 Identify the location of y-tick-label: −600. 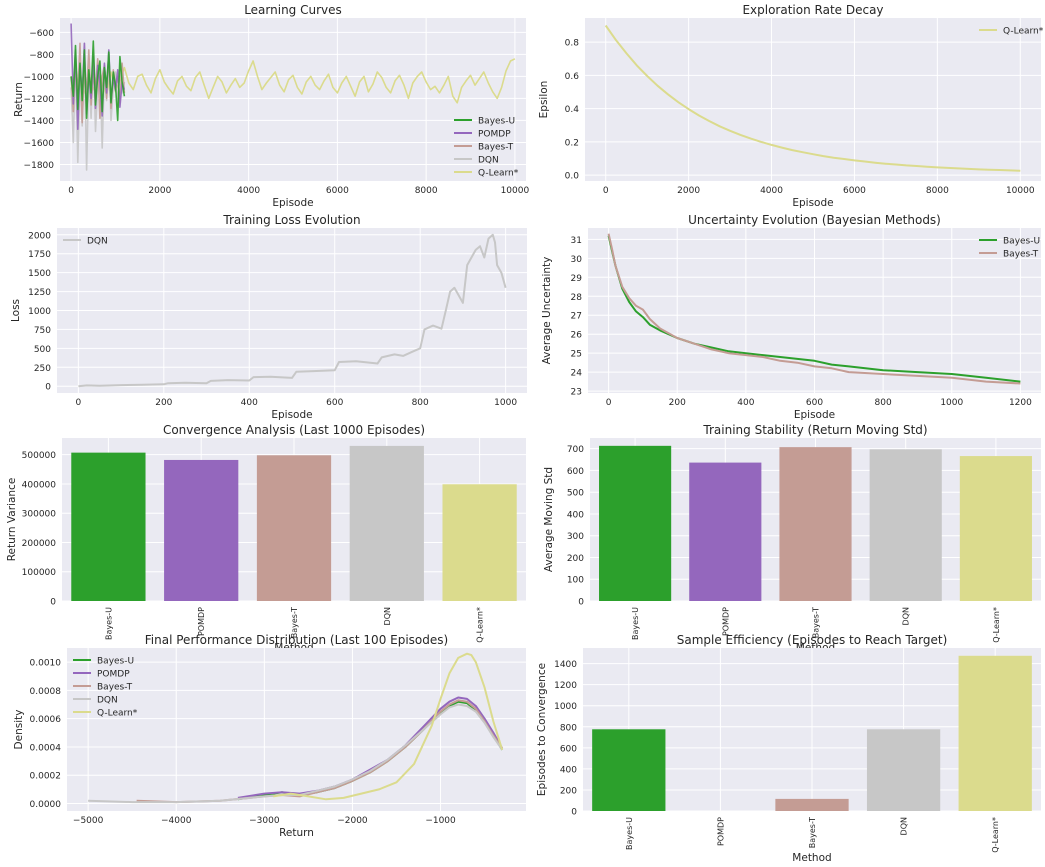
(41, 34).